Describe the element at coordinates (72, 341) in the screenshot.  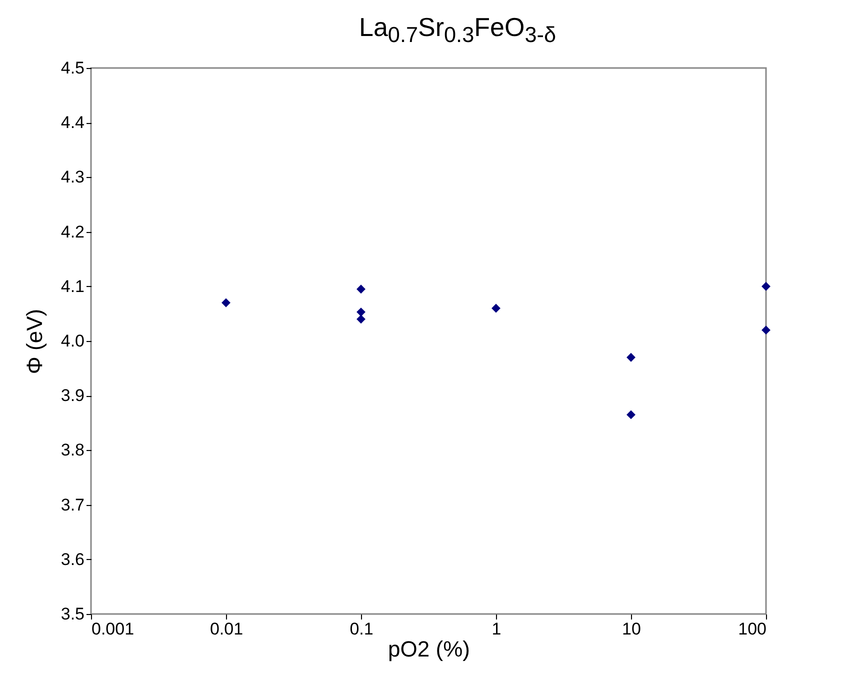
I see `y-tick-label: 4.0` at that location.